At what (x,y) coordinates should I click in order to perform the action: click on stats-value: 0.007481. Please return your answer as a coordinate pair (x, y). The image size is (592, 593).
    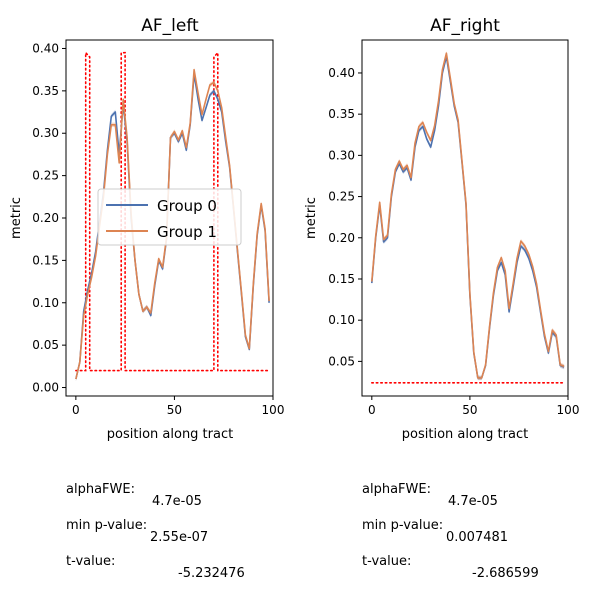
    Looking at the image, I should click on (477, 537).